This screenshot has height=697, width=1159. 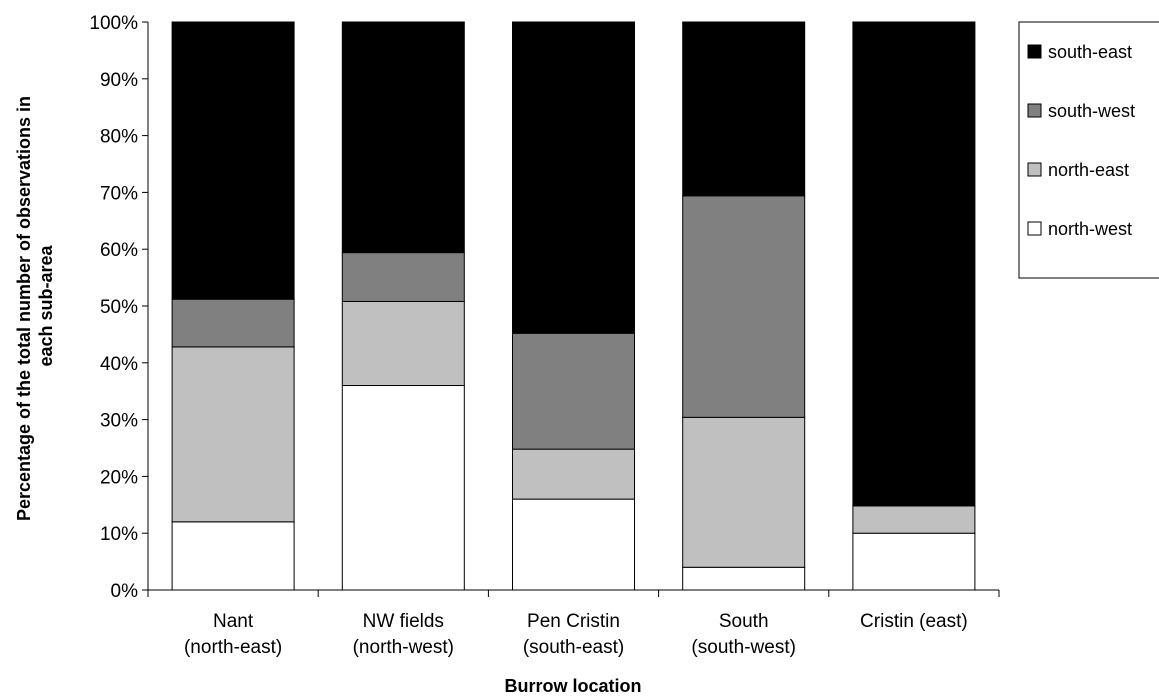 What do you see at coordinates (125, 591) in the screenshot?
I see `y-tick-label: 0%` at bounding box center [125, 591].